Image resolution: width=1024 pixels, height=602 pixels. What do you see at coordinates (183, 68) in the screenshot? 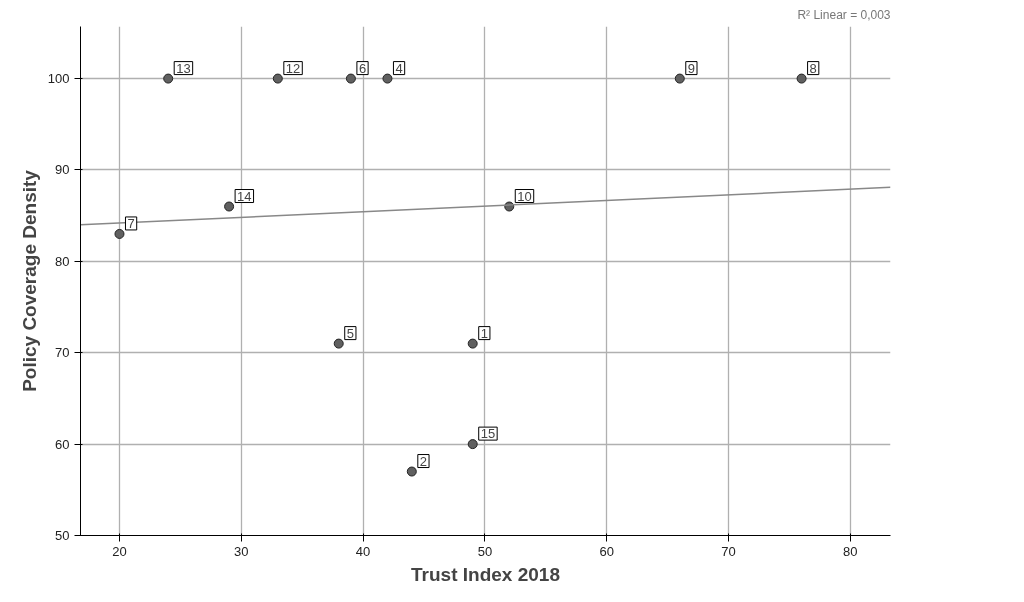
I see `annotation: 13` at bounding box center [183, 68].